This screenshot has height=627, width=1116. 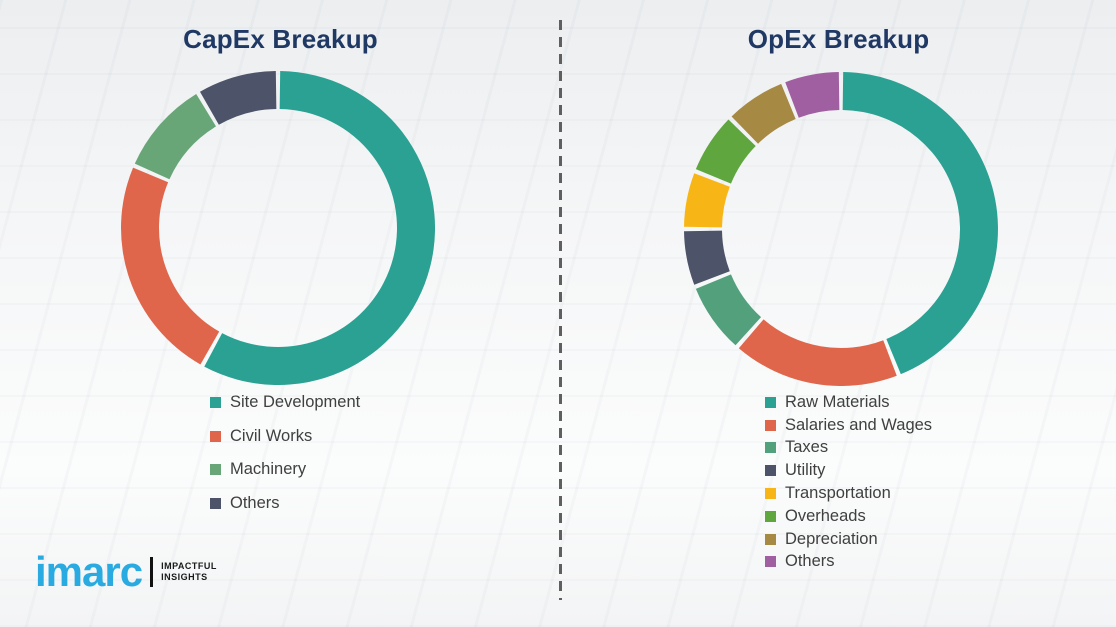 I want to click on legend-label: Civil Works, so click(x=271, y=435).